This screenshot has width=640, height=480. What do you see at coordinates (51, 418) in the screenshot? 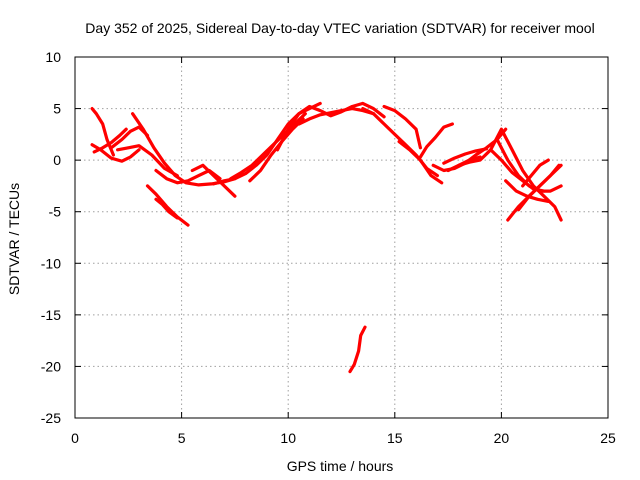
I see `y-tick-label: -25` at bounding box center [51, 418].